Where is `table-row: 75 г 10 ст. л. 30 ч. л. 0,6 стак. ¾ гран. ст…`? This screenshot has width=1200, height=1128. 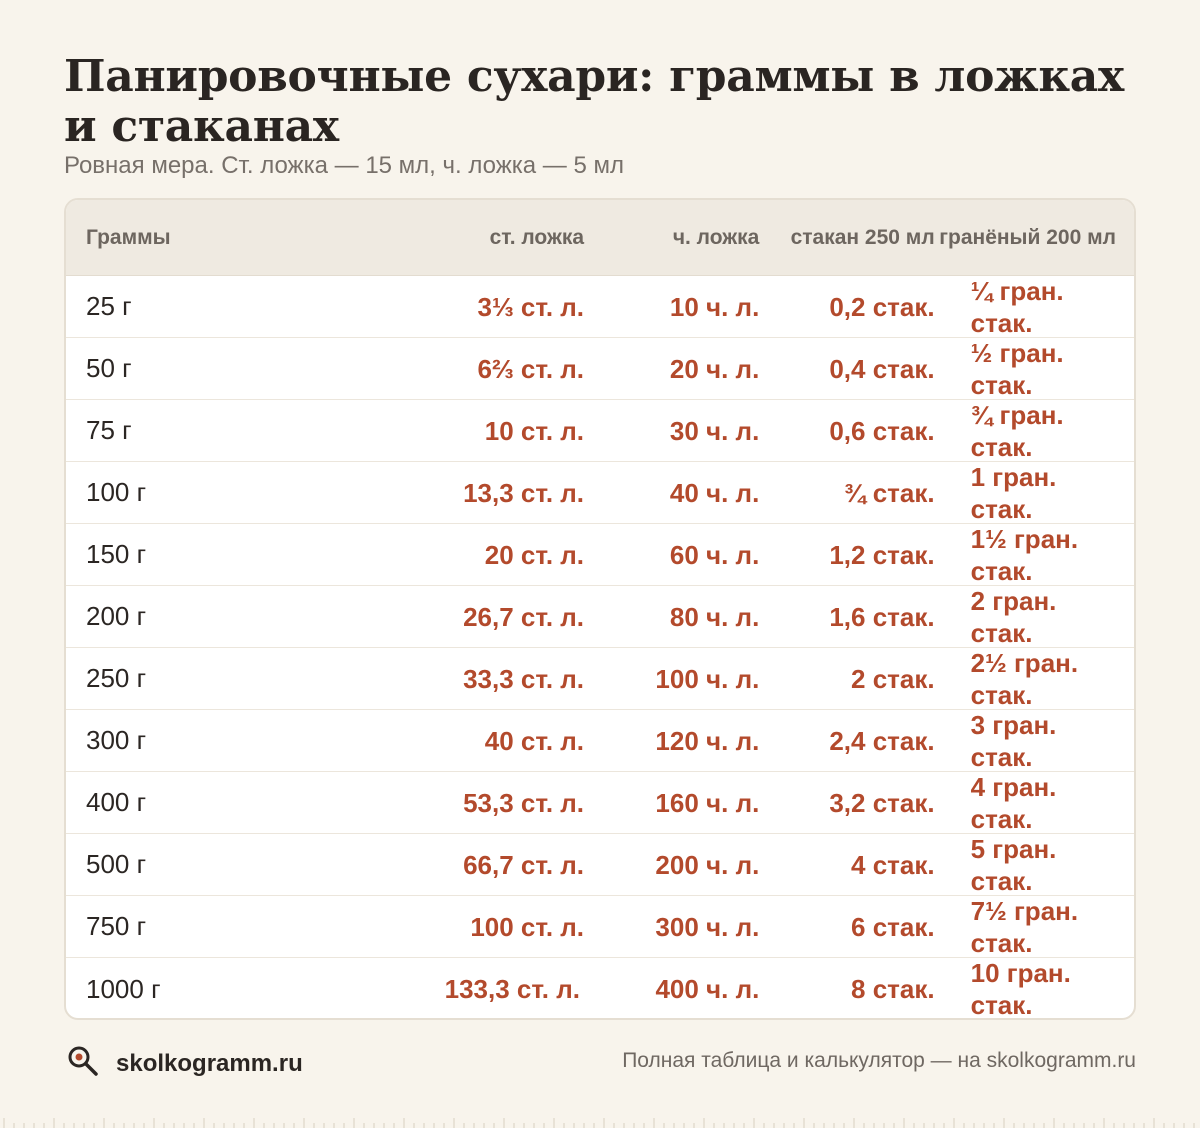 table-row: 75 г 10 ст. л. 30 ч. л. 0,6 стак. ¾ гран. ст… is located at coordinates (600, 431).